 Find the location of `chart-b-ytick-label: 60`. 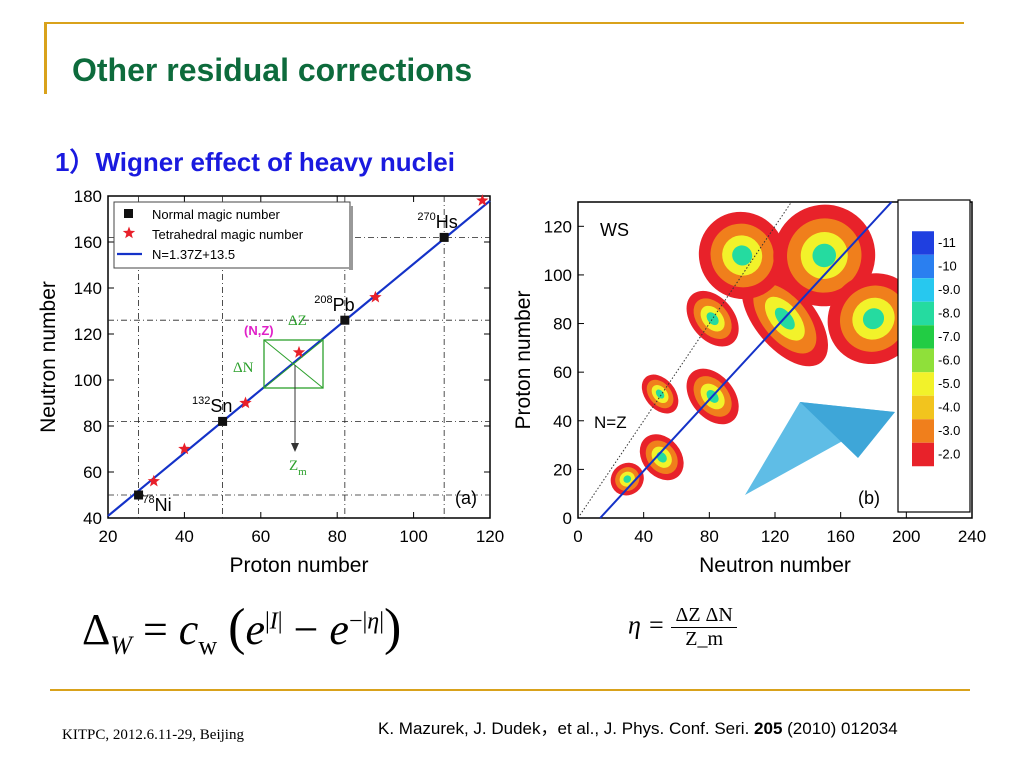

chart-b-ytick-label: 60 is located at coordinates (562, 372).